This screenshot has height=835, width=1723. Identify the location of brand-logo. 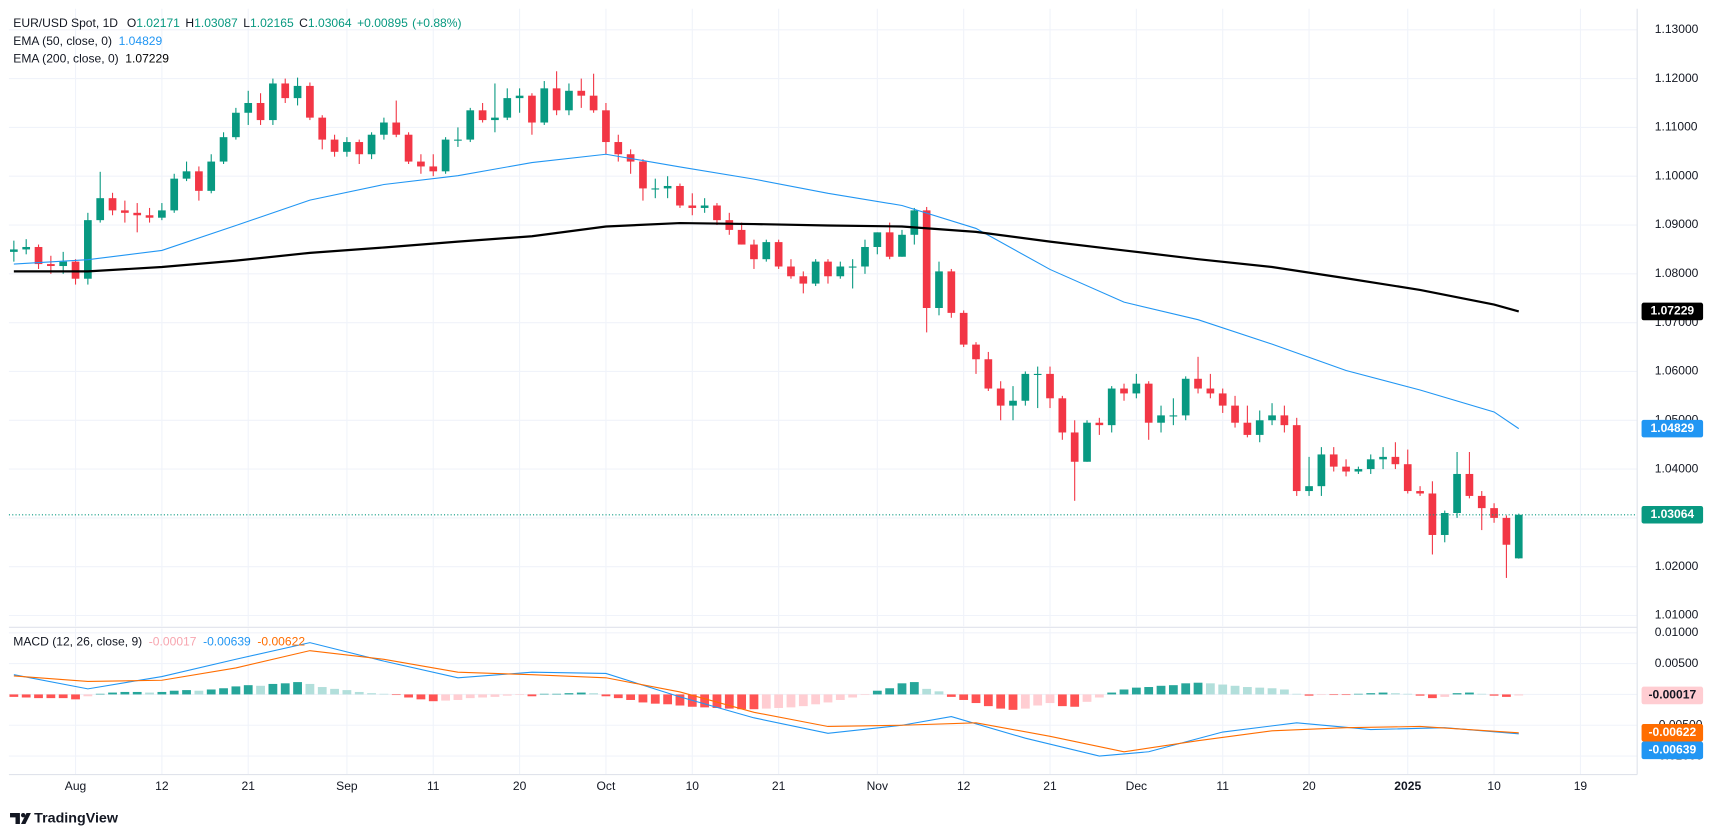
(15, 819).